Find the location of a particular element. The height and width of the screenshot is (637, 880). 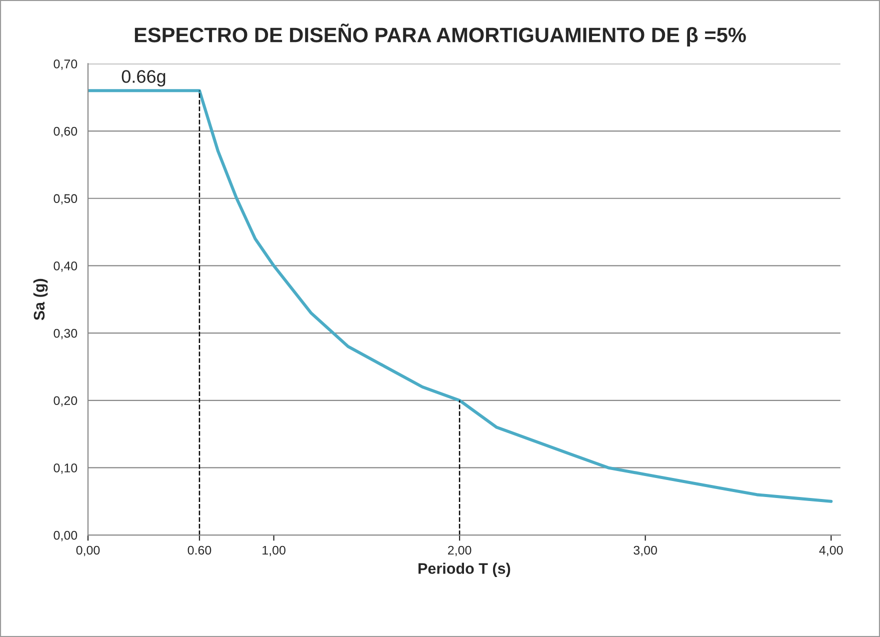

y-tick-label: 0,60 is located at coordinates (66, 132).